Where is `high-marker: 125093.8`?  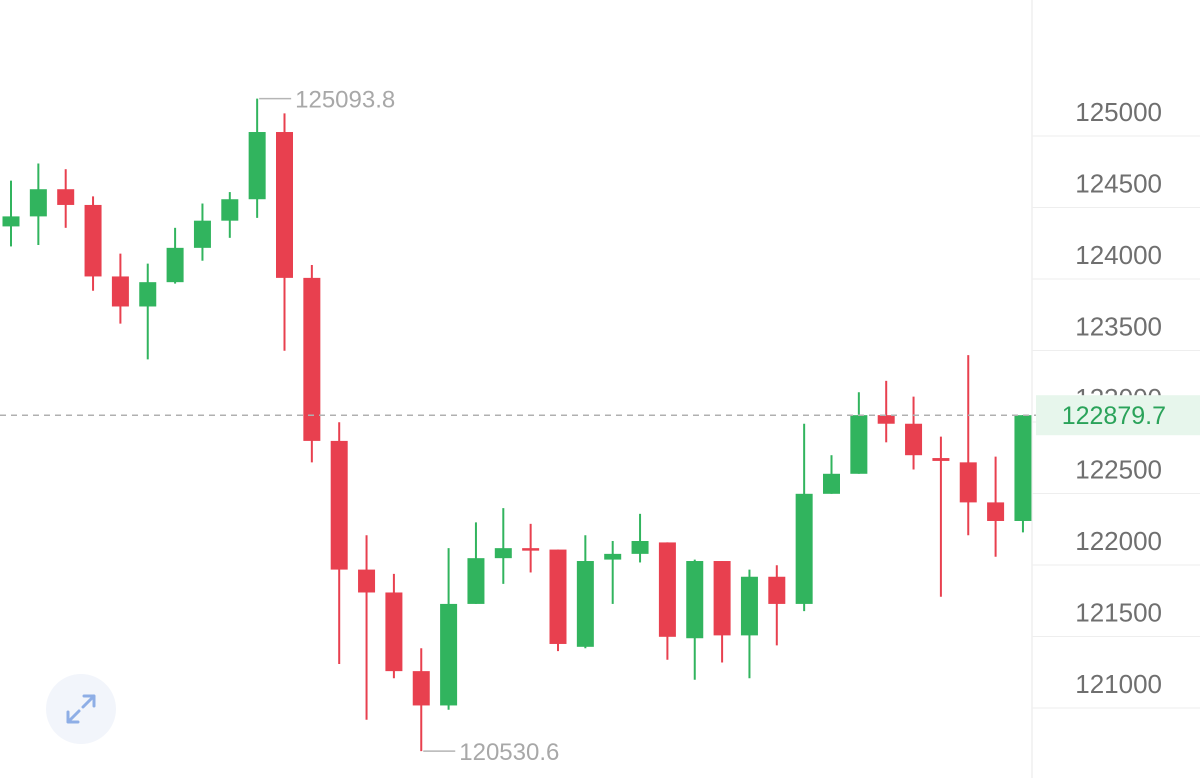 high-marker: 125093.8 is located at coordinates (327, 100).